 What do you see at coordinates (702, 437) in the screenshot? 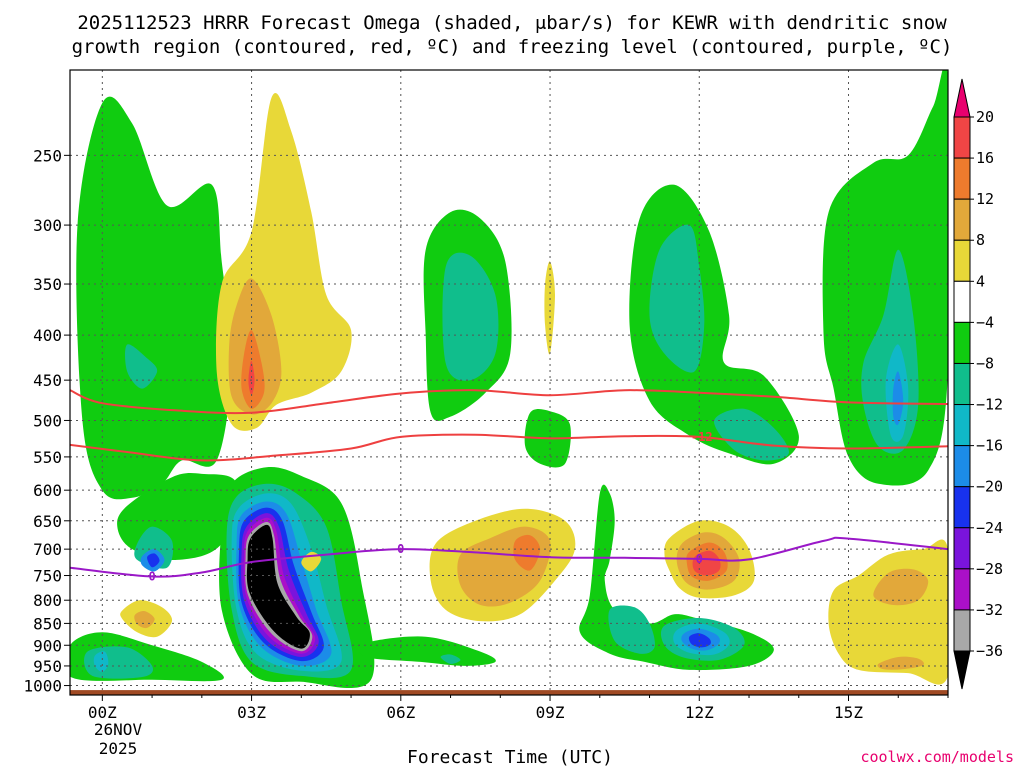
I see `dgz-lower-label: -12` at bounding box center [702, 437].